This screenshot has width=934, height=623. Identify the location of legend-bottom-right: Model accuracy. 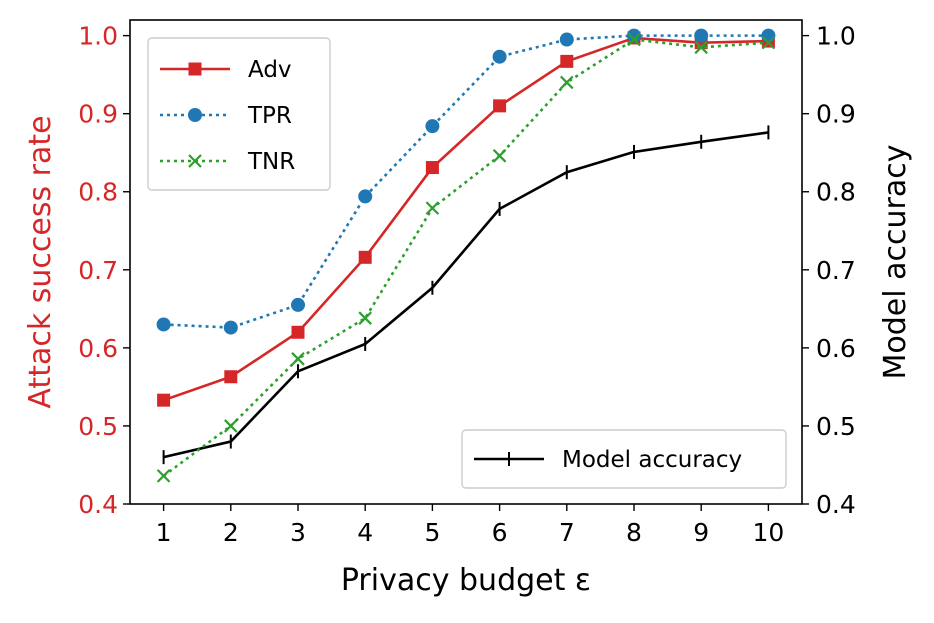
(624, 459).